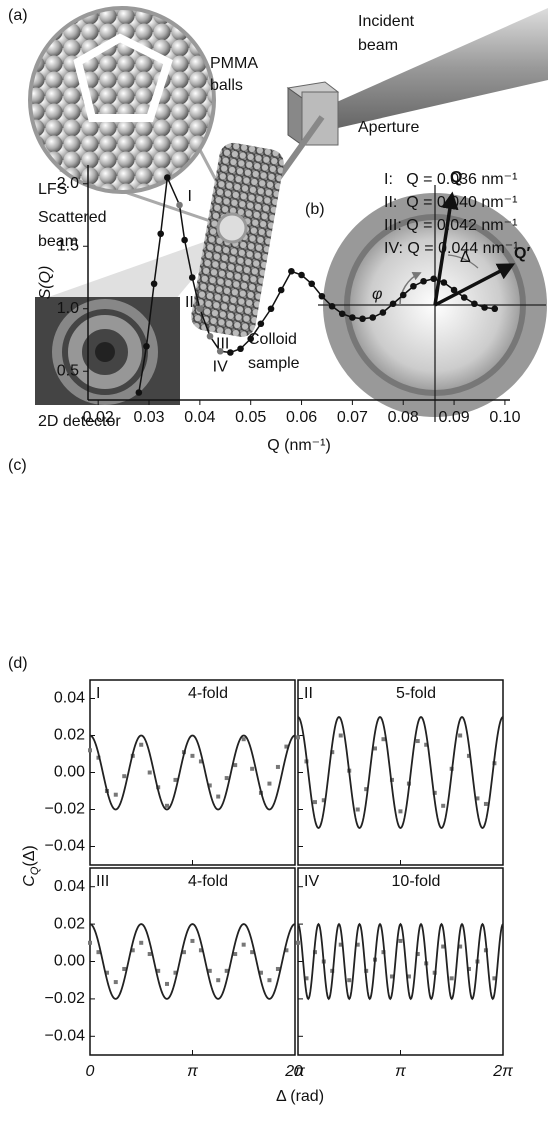 This screenshot has width=548, height=1137. What do you see at coordinates (403, 417) in the screenshot?
I see `x-tick-label: 0.08` at bounding box center [403, 417].